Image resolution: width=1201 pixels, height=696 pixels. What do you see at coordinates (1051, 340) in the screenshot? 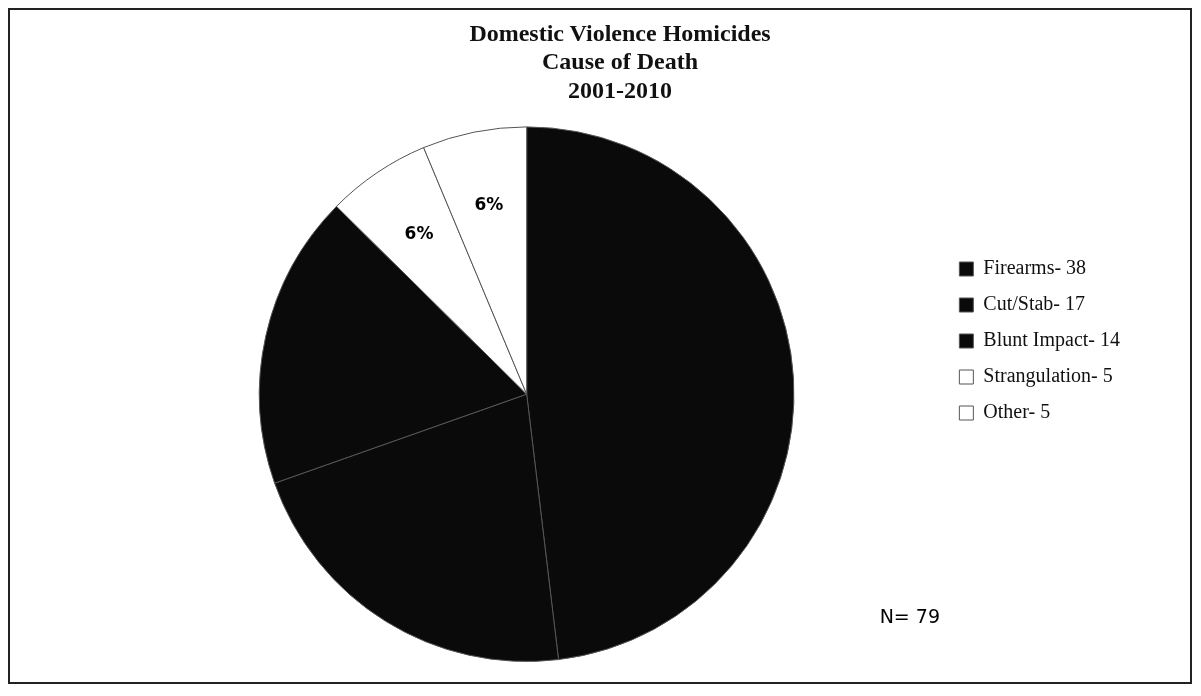
I see `legend-label: Blunt Impact- 14` at bounding box center [1051, 340].